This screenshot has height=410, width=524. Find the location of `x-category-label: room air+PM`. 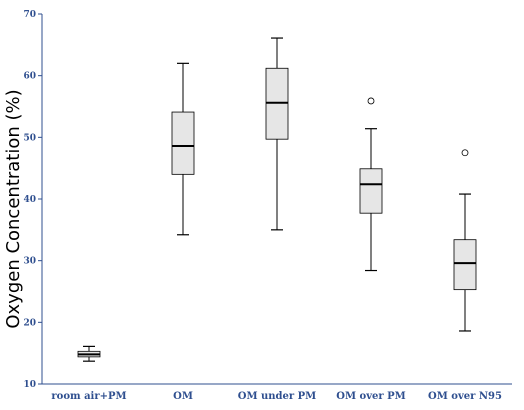

x-category-label: room air+PM is located at coordinates (88, 396).